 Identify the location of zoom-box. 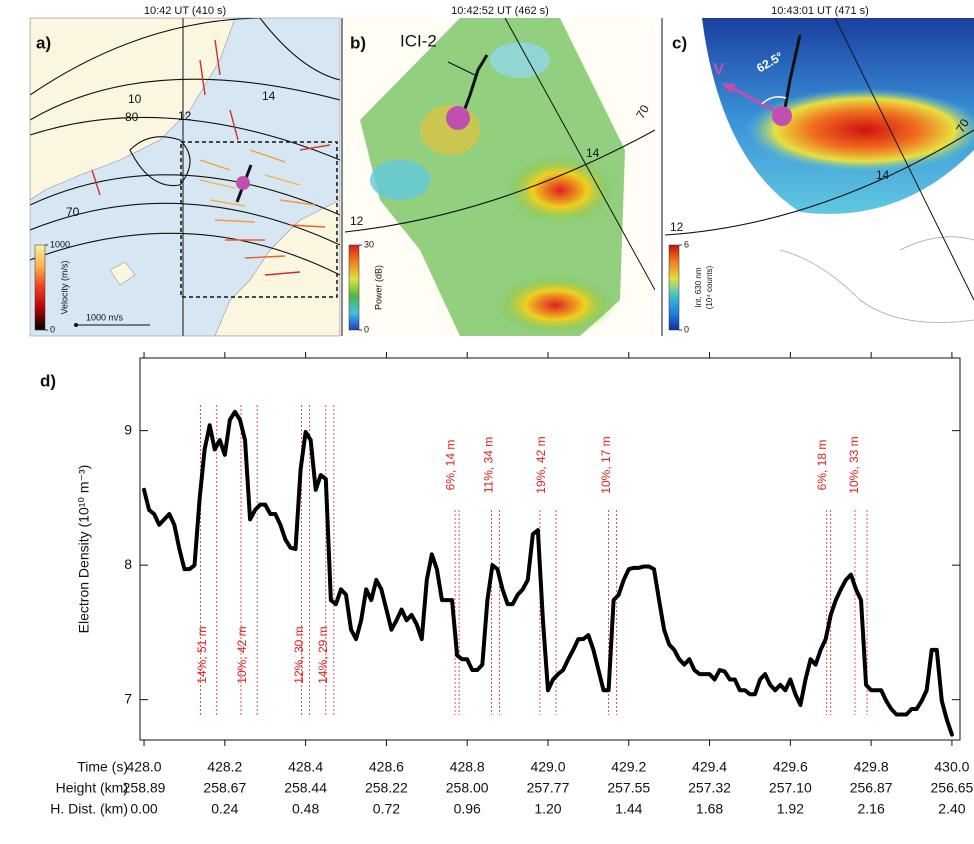
(259, 219).